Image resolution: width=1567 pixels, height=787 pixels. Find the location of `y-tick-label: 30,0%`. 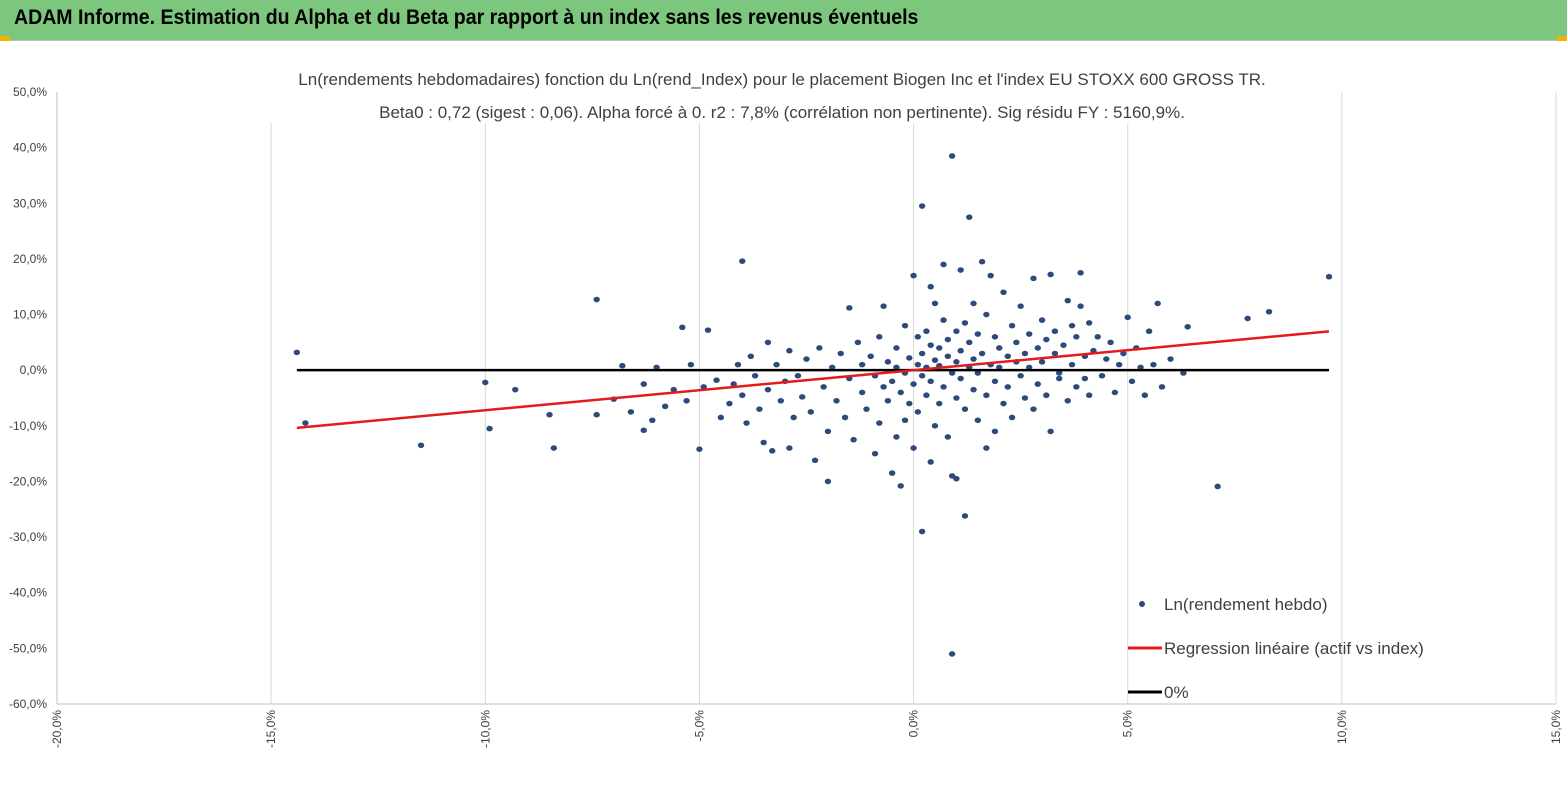

y-tick-label: 30,0% is located at coordinates (30, 203).